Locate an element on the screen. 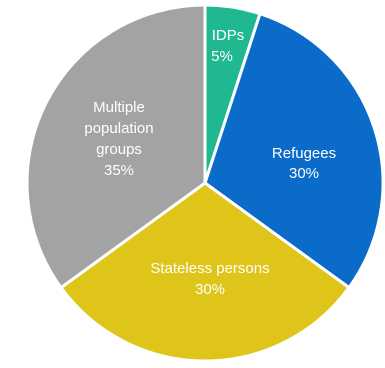  slice-label-idps: IDPs is located at coordinates (228, 35).